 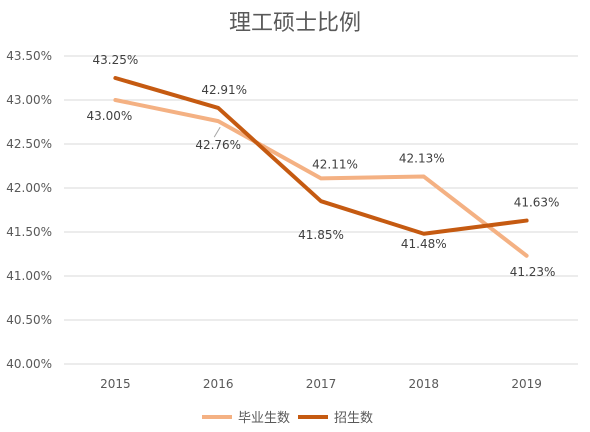 What do you see at coordinates (29, 100) in the screenshot?
I see `y-tick-label: 43.00%` at bounding box center [29, 100].